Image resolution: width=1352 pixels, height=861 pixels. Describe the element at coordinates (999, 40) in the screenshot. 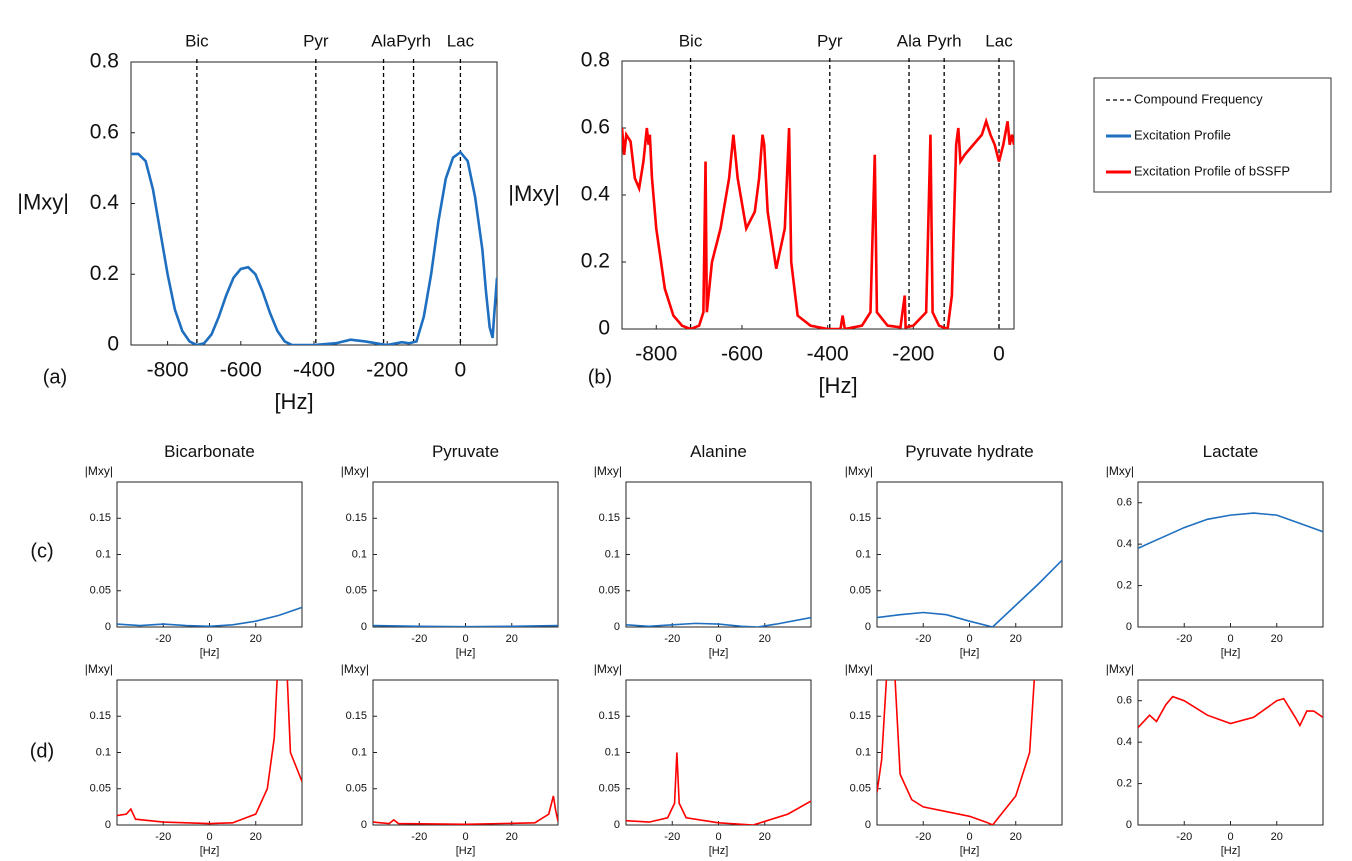

I see `marker-label: Lac` at that location.